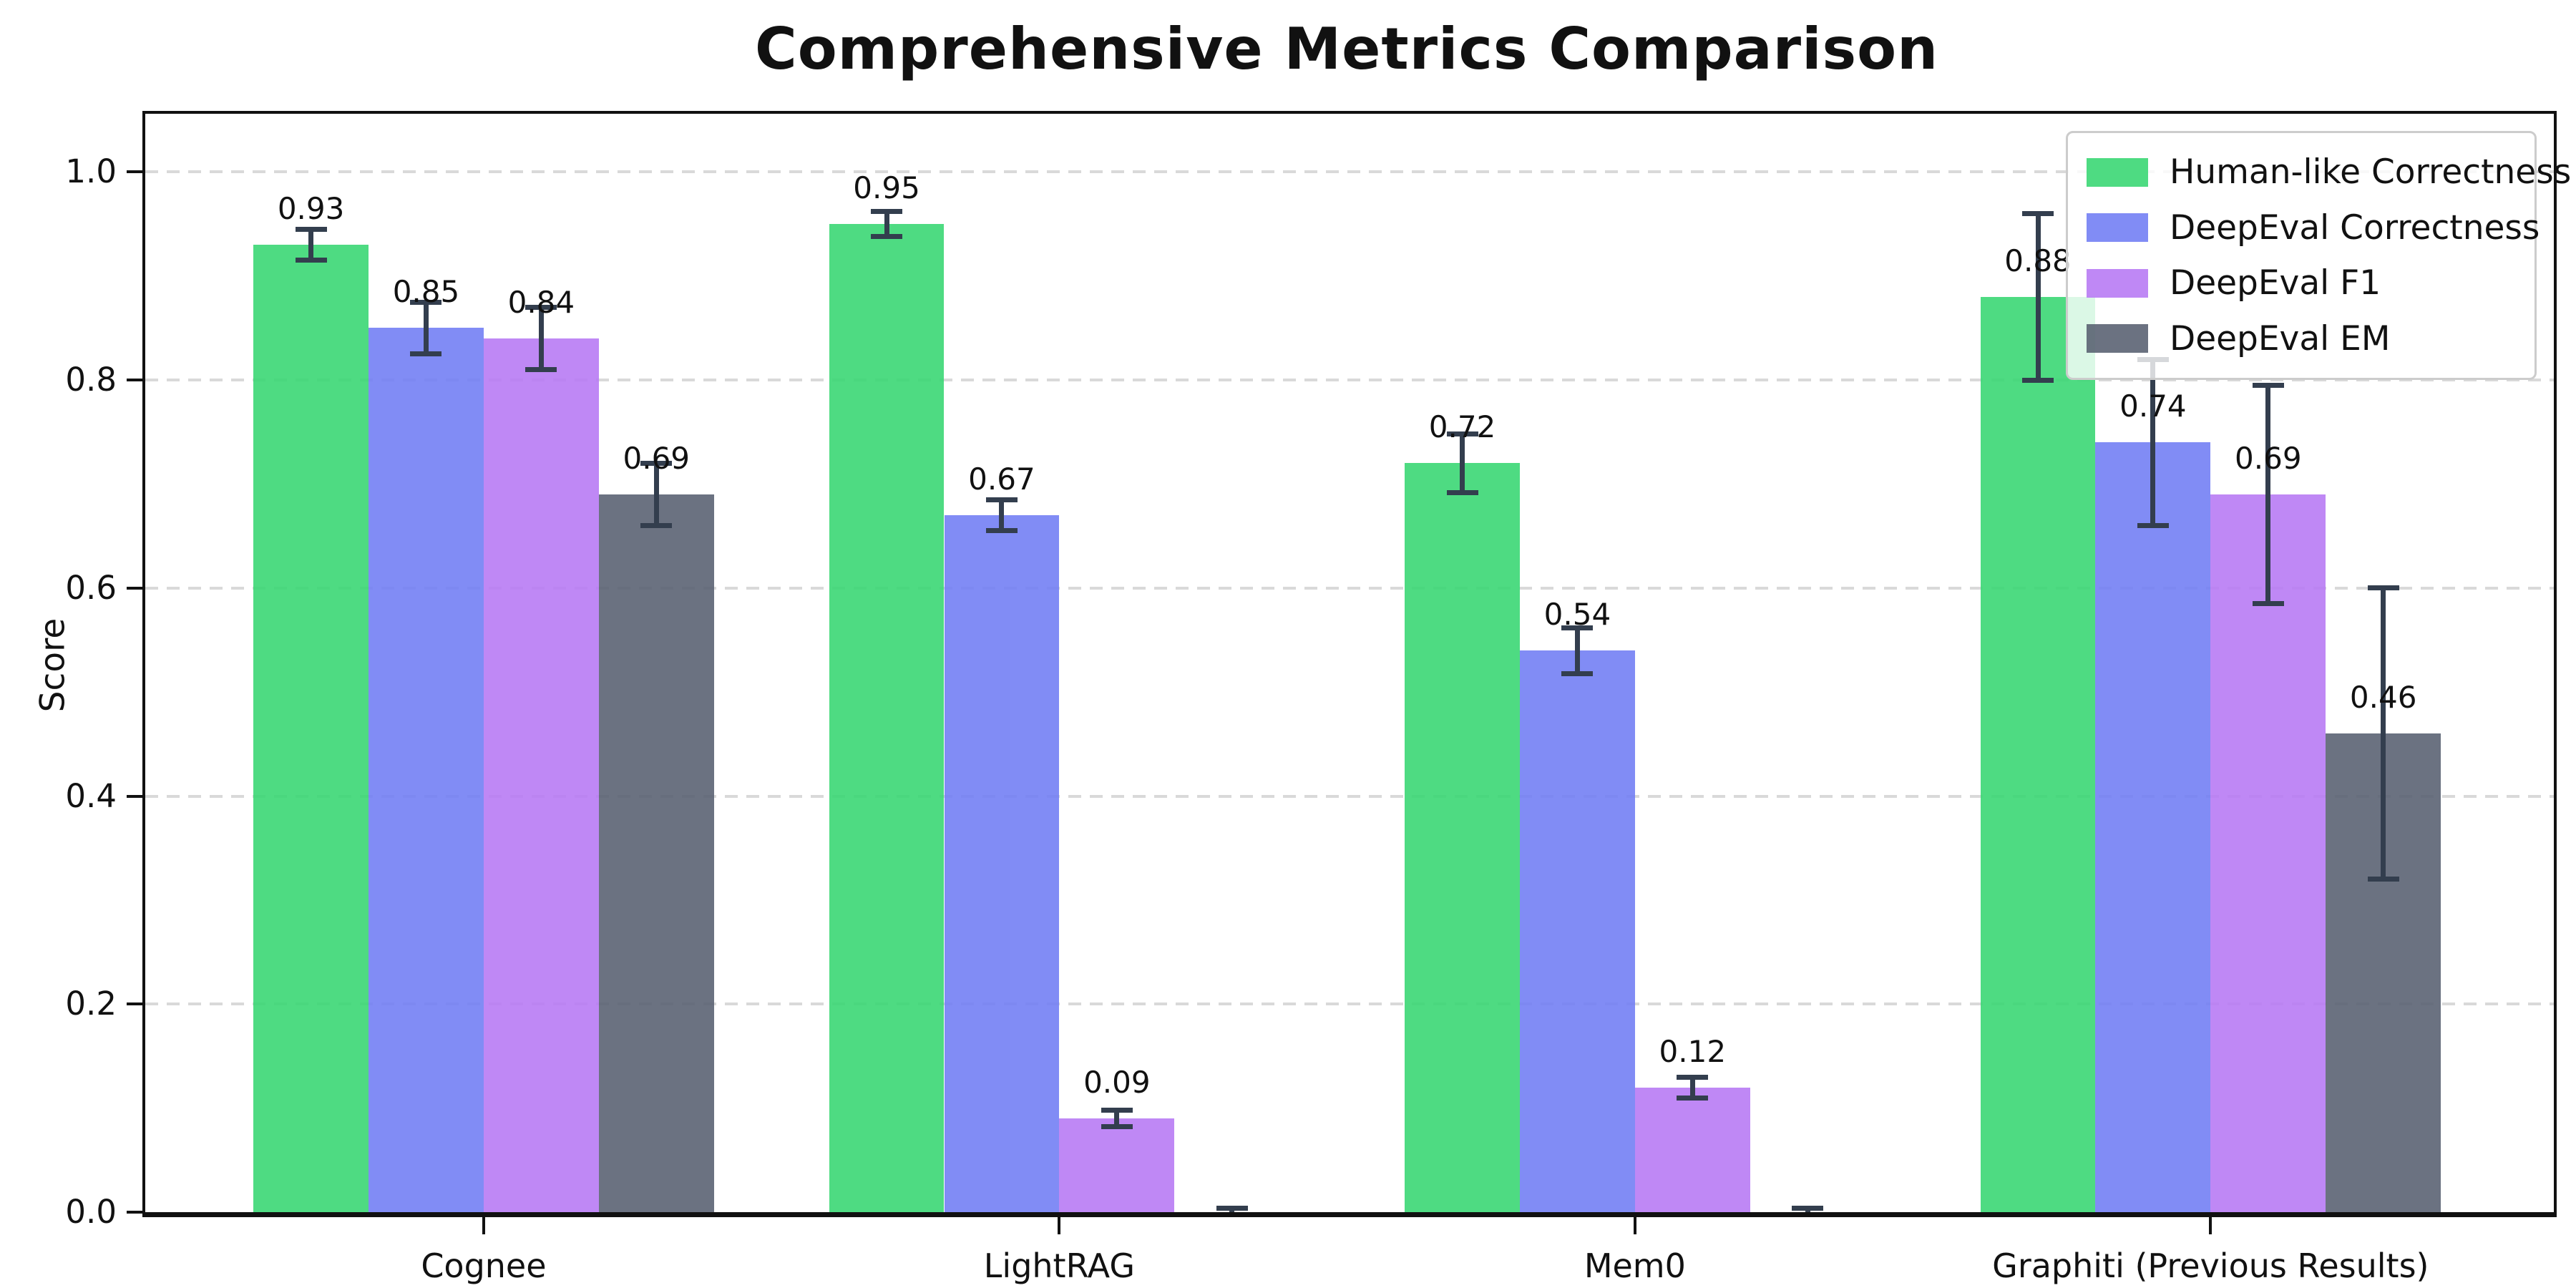  Describe the element at coordinates (1462, 427) in the screenshot. I see `bar-value-label: 0.72` at that location.